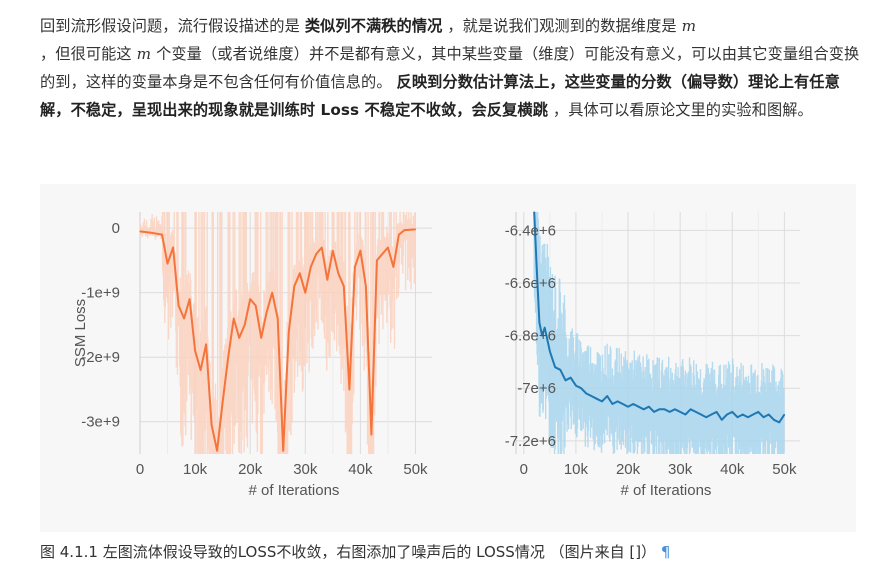 The image size is (887, 576). What do you see at coordinates (530, 336) in the screenshot?
I see `y-tick-label: -6.8e+6` at bounding box center [530, 336].